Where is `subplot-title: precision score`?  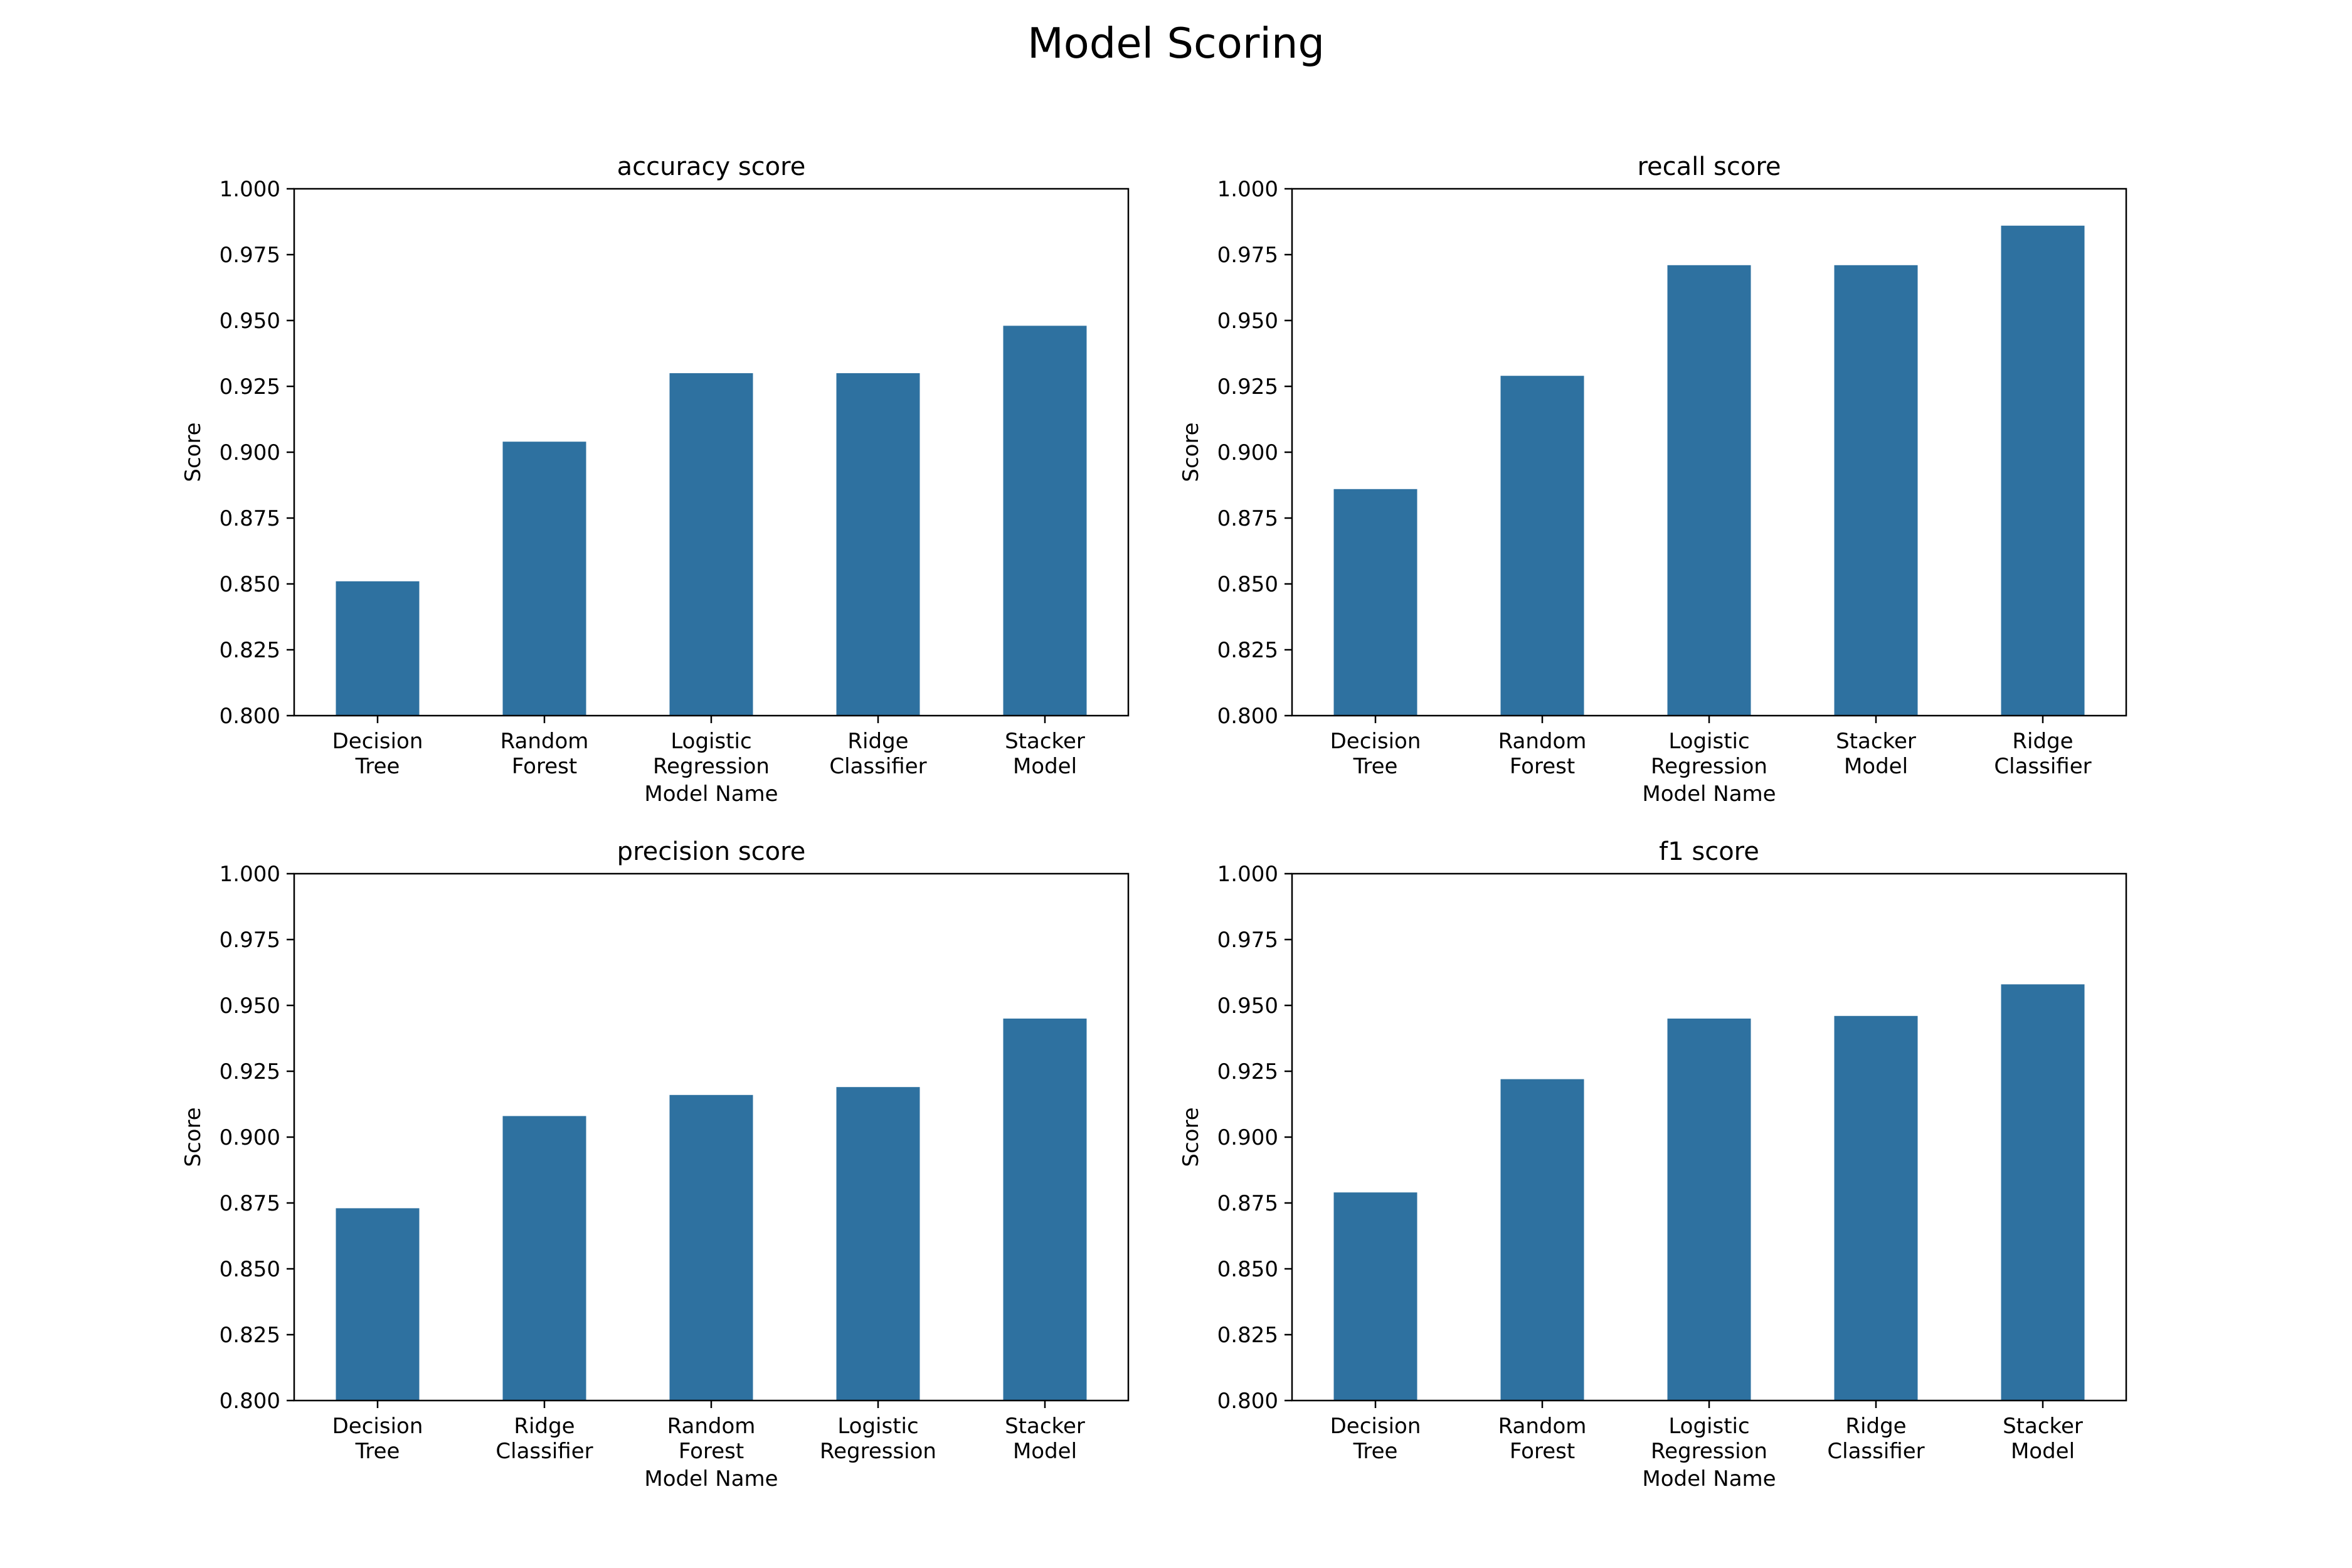 subplot-title: precision score is located at coordinates (711, 851).